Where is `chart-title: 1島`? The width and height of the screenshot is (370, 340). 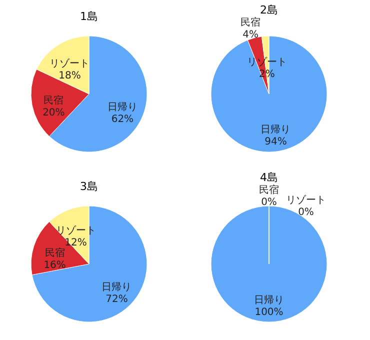
chart-title: 1島 is located at coordinates (89, 16).